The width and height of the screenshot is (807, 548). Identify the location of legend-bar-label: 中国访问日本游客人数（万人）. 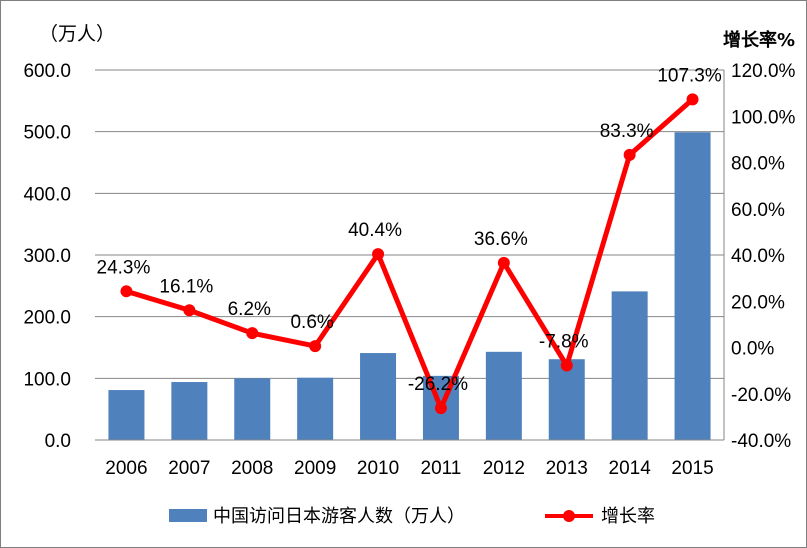
(339, 516).